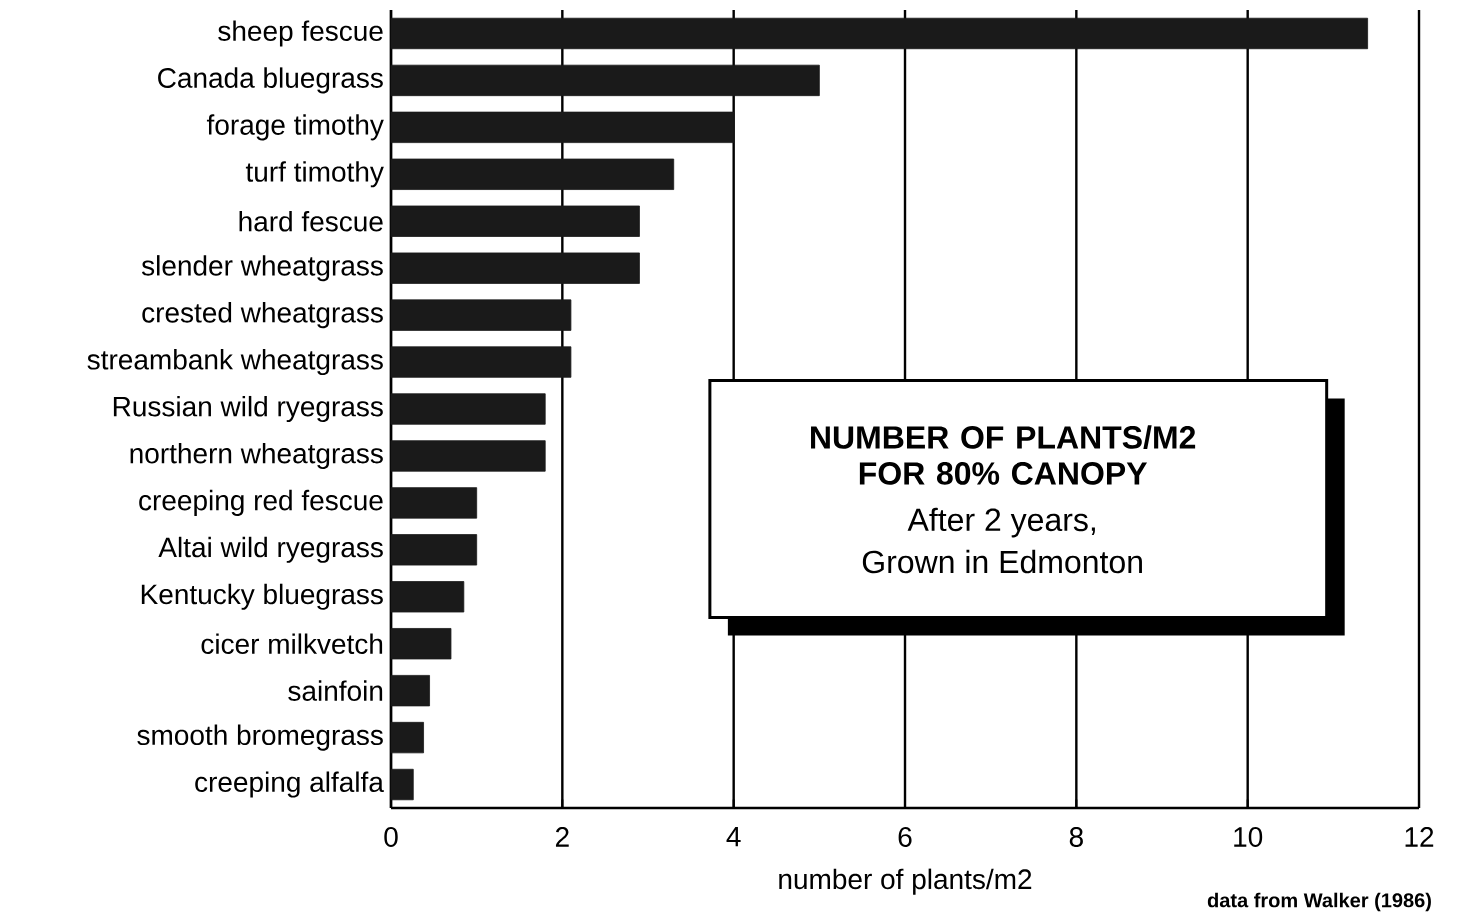 The width and height of the screenshot is (1459, 921). I want to click on y-tick-label: streambank wheatgrass, so click(235, 362).